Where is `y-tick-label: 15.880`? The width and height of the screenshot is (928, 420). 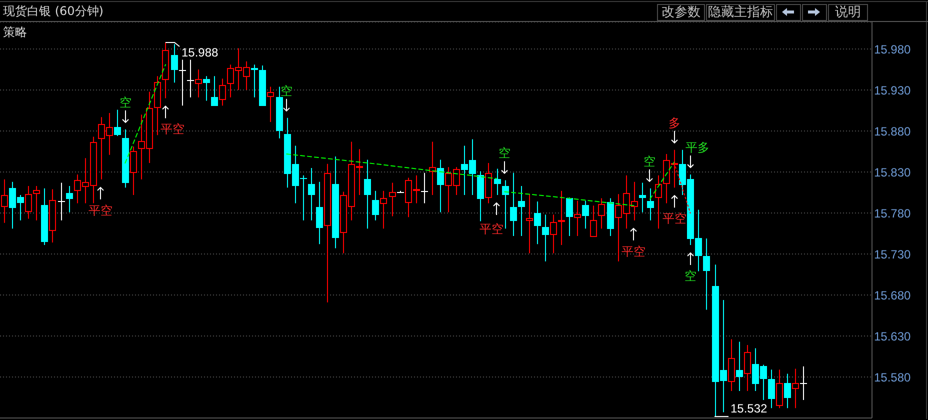
y-tick-label: 15.880 is located at coordinates (893, 131).